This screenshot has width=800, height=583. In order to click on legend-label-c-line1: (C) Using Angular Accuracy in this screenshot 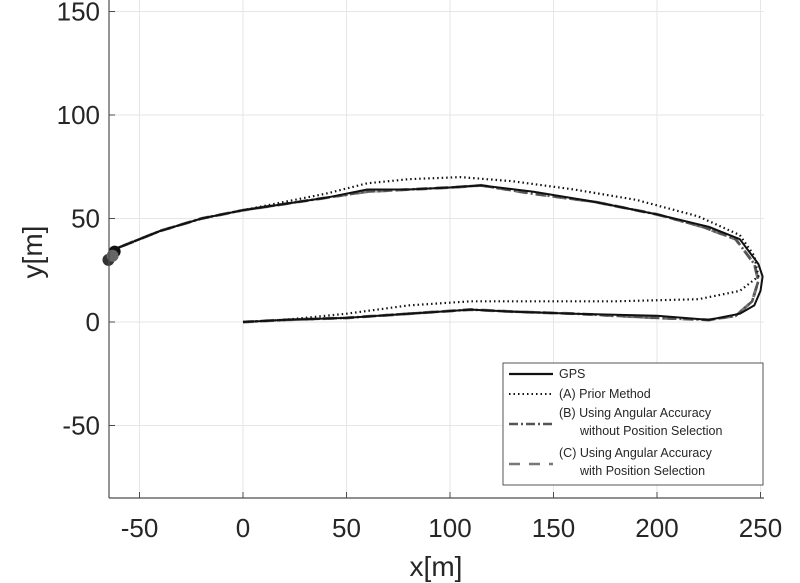, I will do `click(636, 453)`.